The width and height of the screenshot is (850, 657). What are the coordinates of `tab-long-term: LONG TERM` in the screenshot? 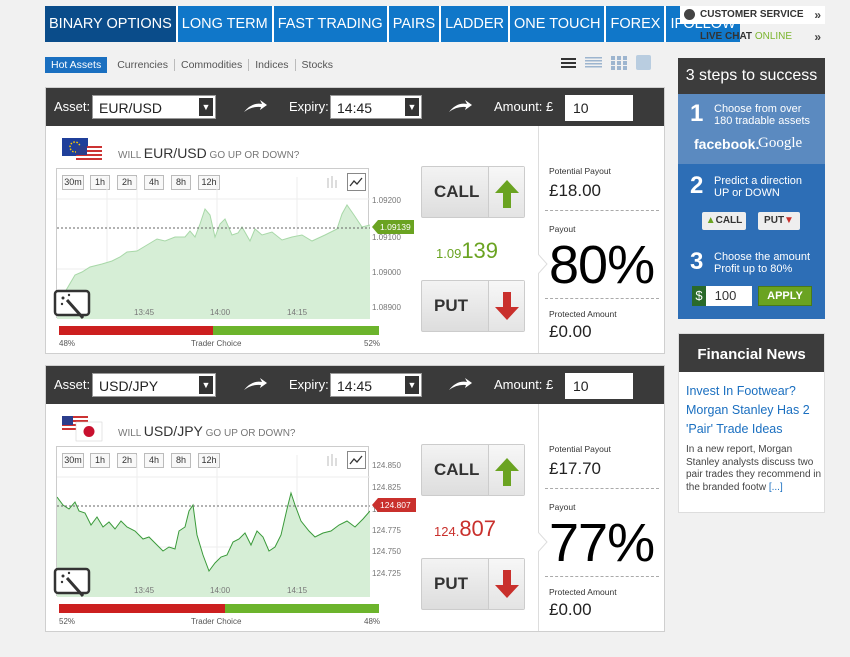 It's located at (225, 24).